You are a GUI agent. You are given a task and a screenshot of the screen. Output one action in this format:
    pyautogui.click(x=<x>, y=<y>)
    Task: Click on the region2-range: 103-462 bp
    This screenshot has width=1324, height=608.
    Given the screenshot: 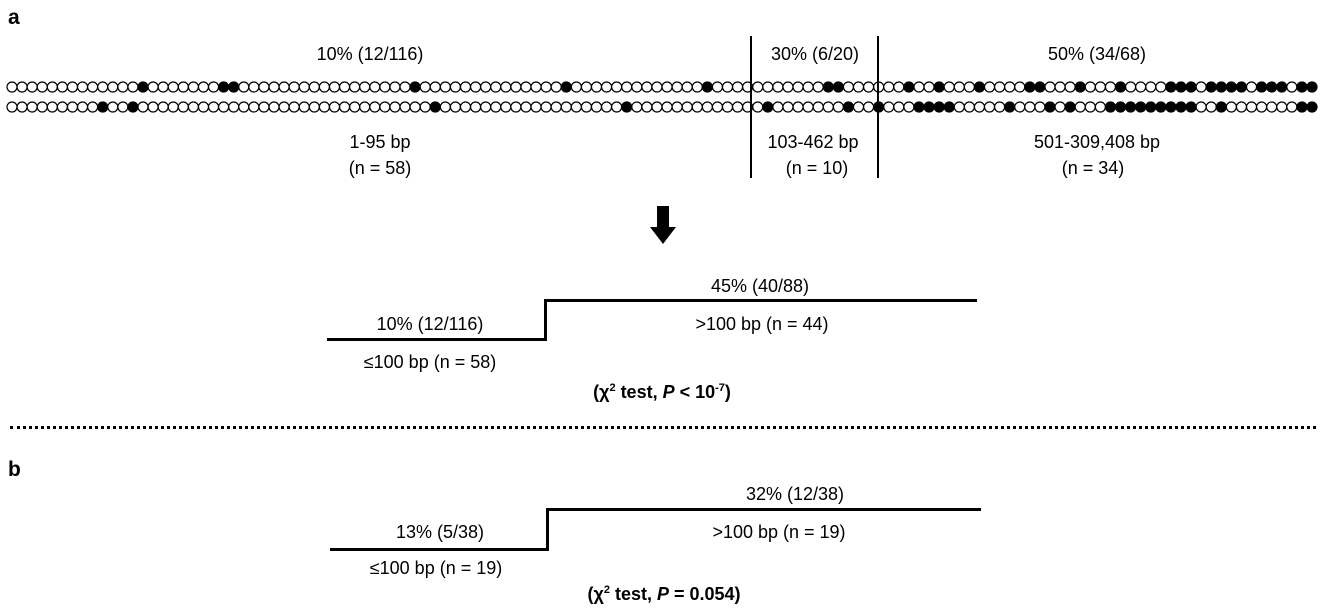 What is the action you would take?
    pyautogui.click(x=813, y=142)
    